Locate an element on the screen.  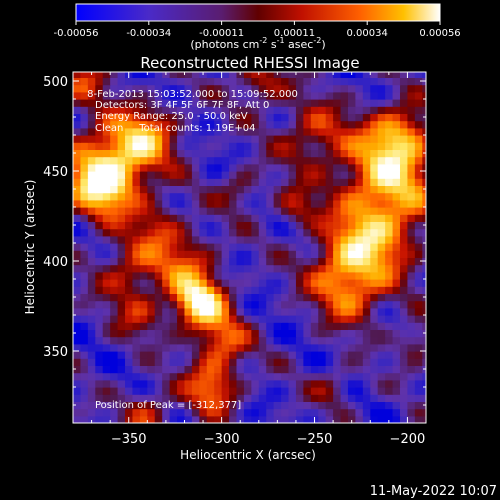
y-tick-label: 500 is located at coordinates (55, 82).